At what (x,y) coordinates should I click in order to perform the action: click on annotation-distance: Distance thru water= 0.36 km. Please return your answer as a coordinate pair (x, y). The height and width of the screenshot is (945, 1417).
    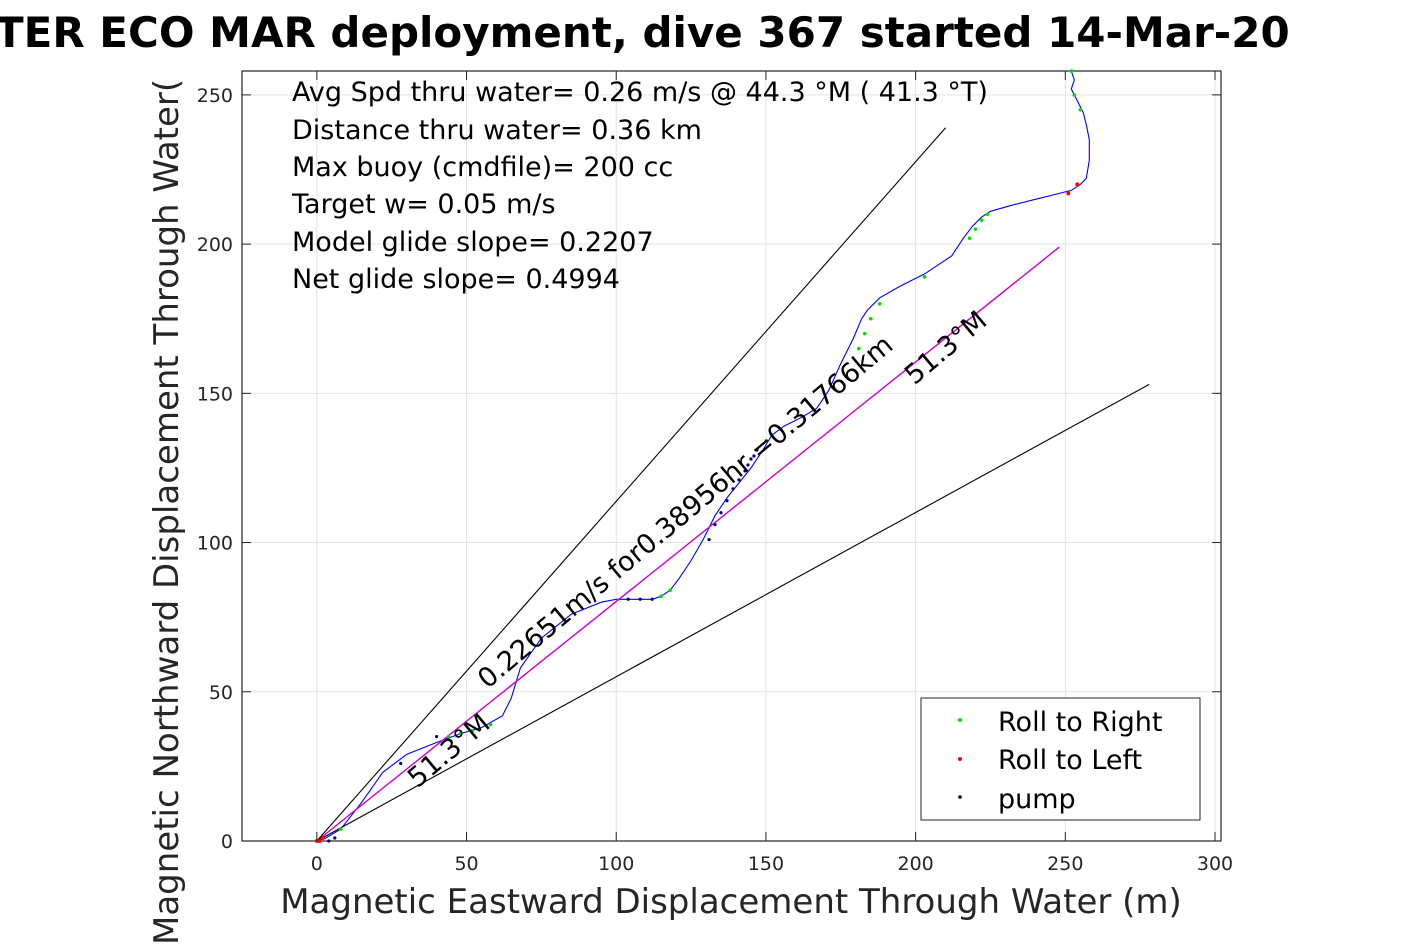
    Looking at the image, I should click on (497, 130).